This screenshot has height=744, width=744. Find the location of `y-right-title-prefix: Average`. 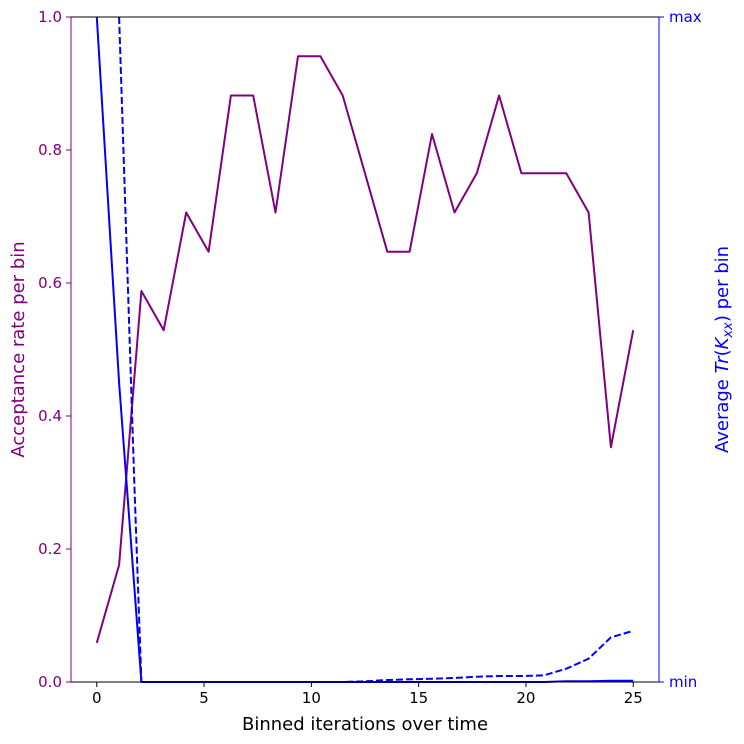

y-right-title-prefix: Average is located at coordinates (722, 413).